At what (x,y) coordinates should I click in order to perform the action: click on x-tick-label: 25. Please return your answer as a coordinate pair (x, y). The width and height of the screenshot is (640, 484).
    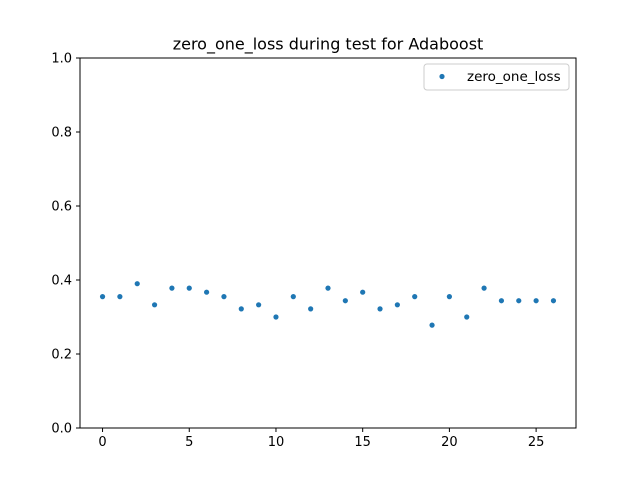
    Looking at the image, I should click on (536, 442).